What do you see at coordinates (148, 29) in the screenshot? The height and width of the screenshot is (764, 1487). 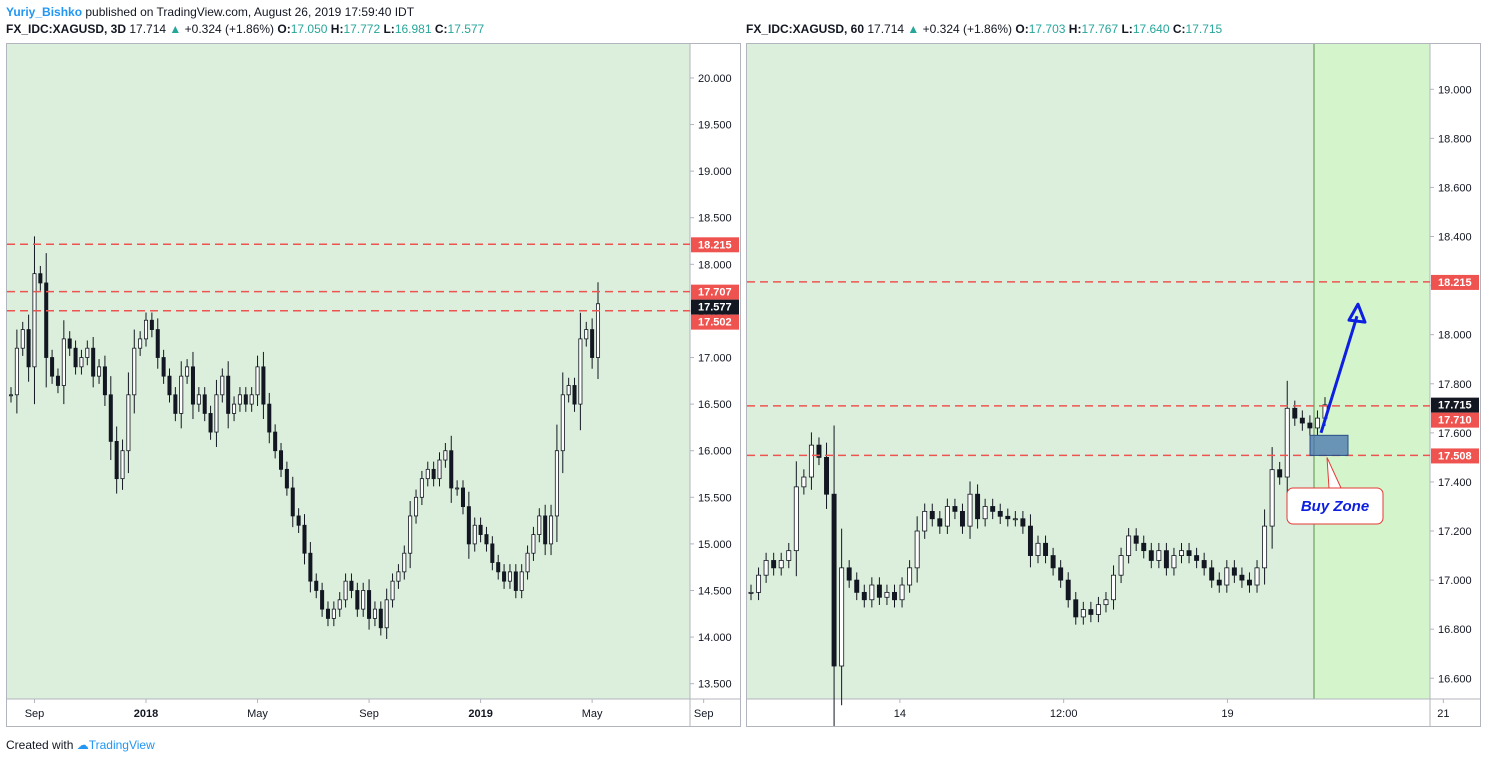 I see `last-left: 17.714` at bounding box center [148, 29].